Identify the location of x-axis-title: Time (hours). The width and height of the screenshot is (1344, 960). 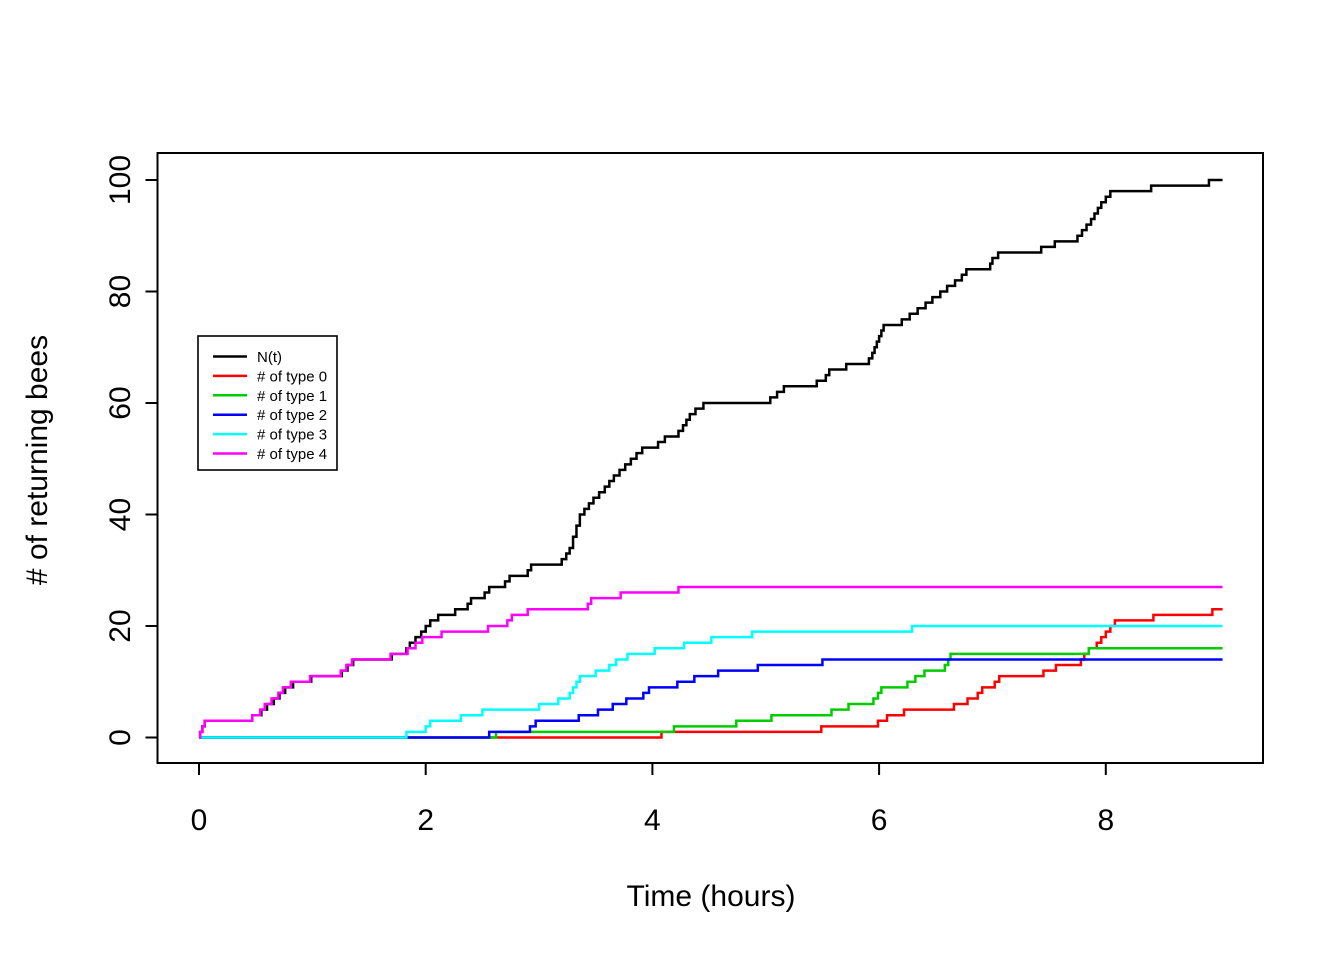
(711, 896).